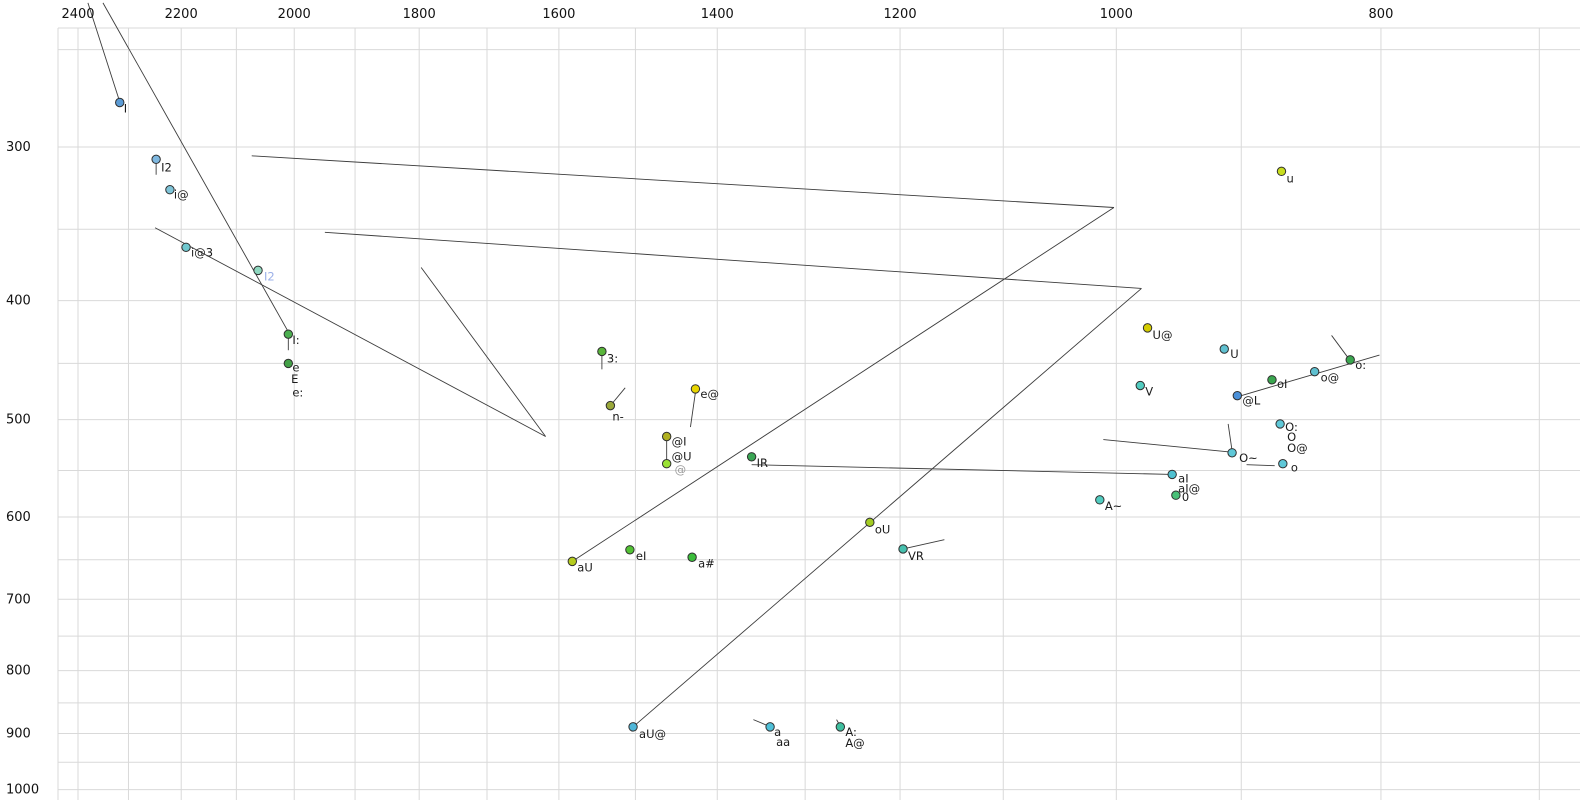  Describe the element at coordinates (681, 470) in the screenshot. I see `data-point-label: @` at that location.